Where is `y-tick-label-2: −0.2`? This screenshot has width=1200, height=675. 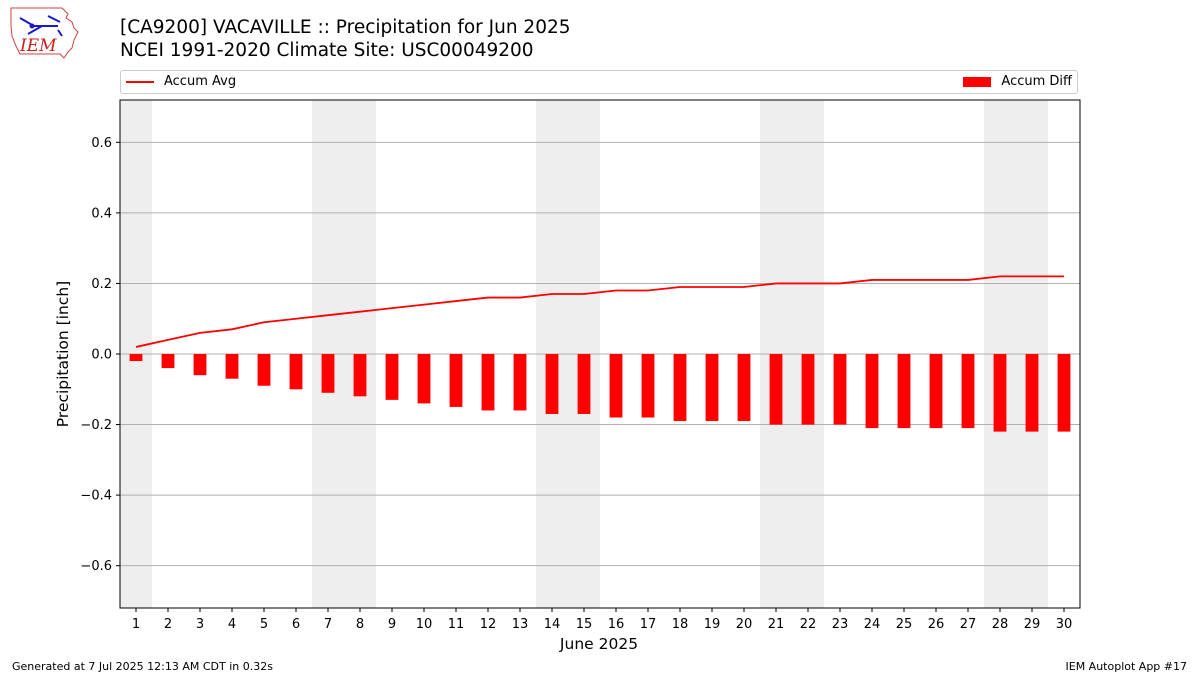
y-tick-label-2: −0.2 is located at coordinates (96, 425).